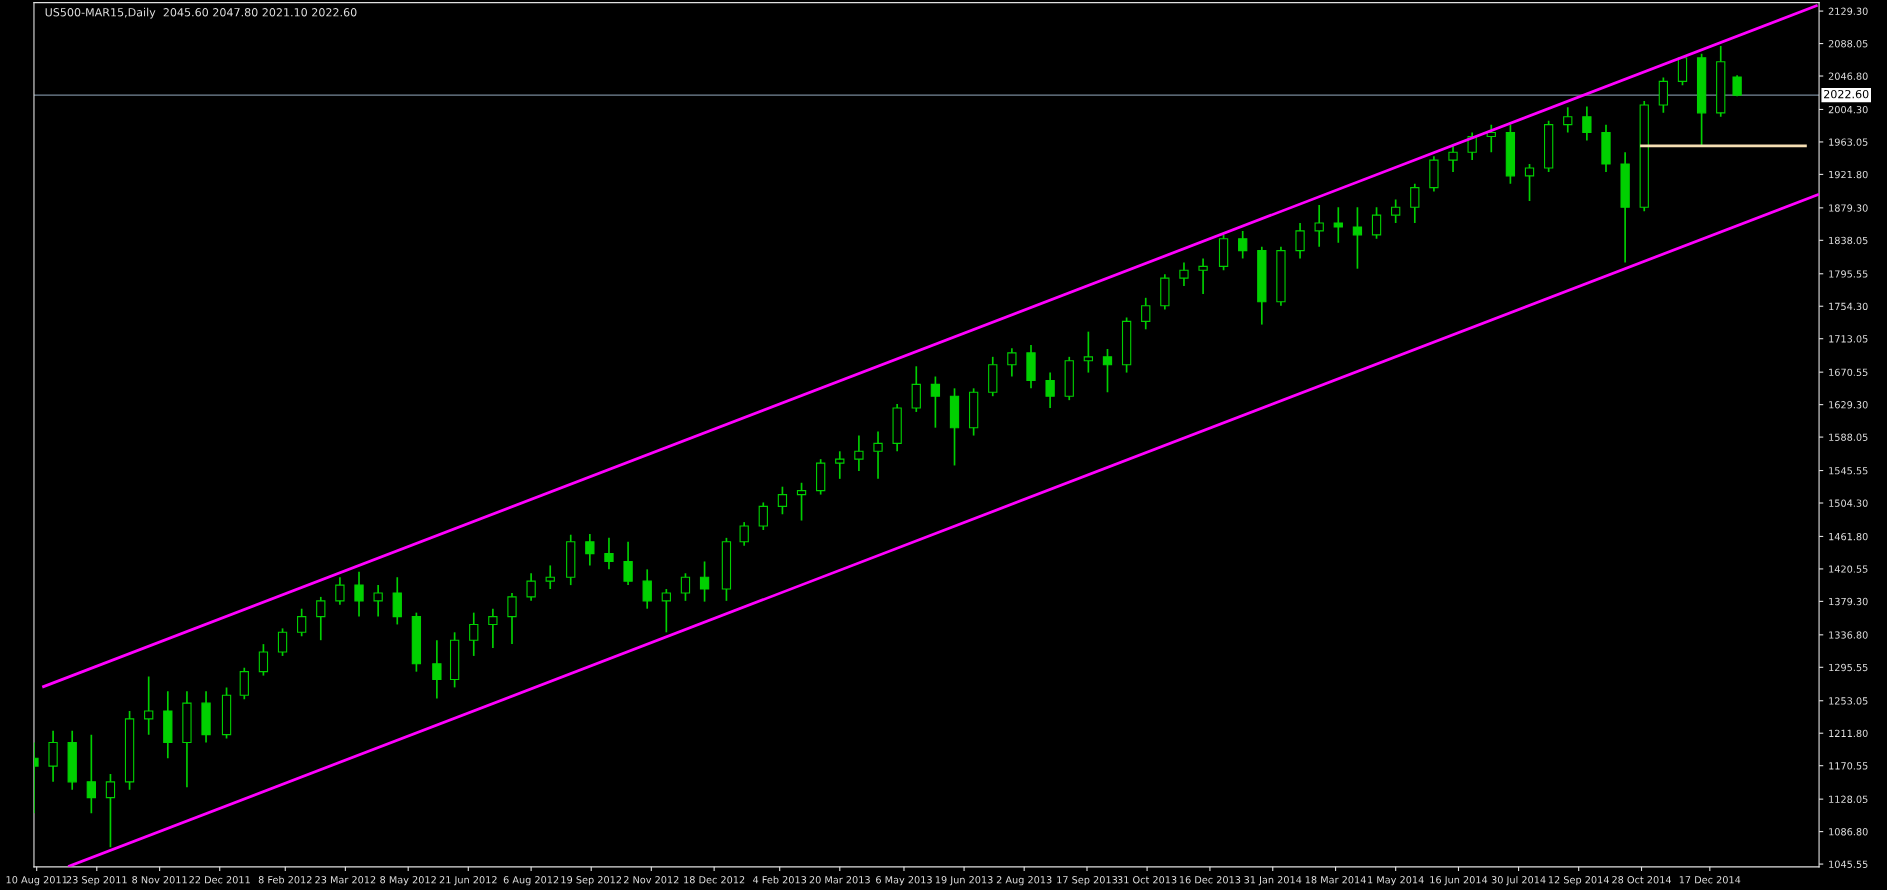  What do you see at coordinates (1848, 372) in the screenshot?
I see `y-tick-label: 1670.55` at bounding box center [1848, 372].